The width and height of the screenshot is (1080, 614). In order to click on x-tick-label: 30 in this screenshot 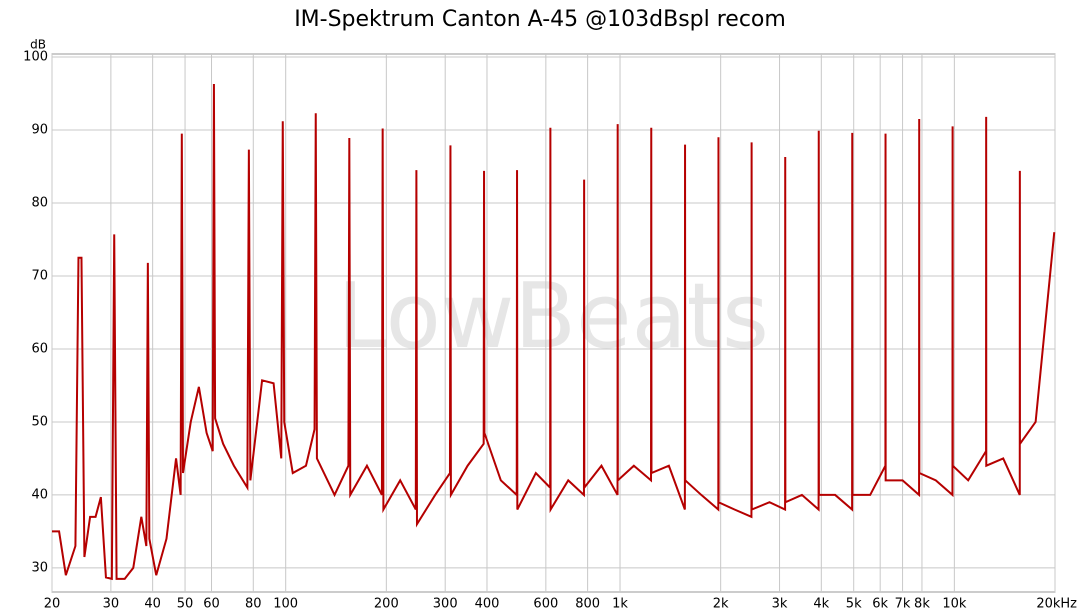, I will do `click(111, 604)`.